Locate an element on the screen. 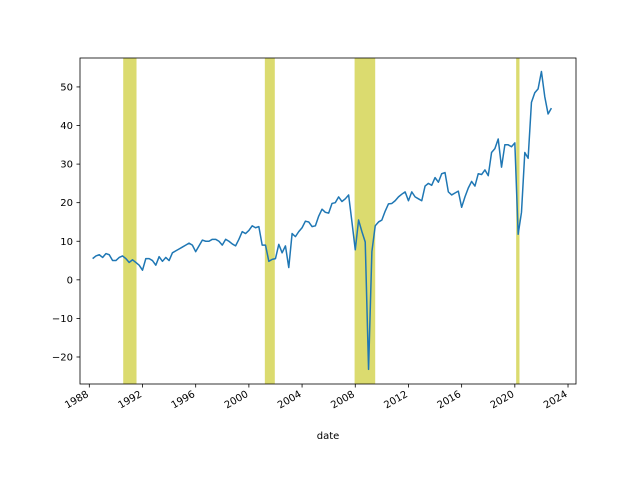  y-tick-label: −20 is located at coordinates (62, 357).